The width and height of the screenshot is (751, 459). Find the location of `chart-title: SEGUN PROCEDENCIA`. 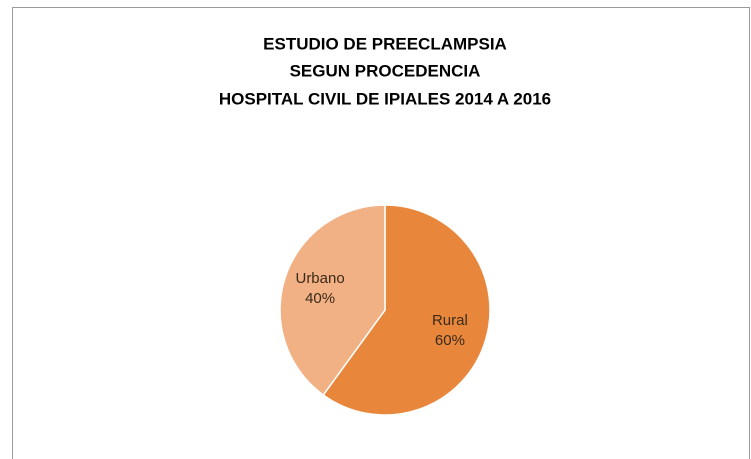

chart-title: SEGUN PROCEDENCIA is located at coordinates (385, 70).